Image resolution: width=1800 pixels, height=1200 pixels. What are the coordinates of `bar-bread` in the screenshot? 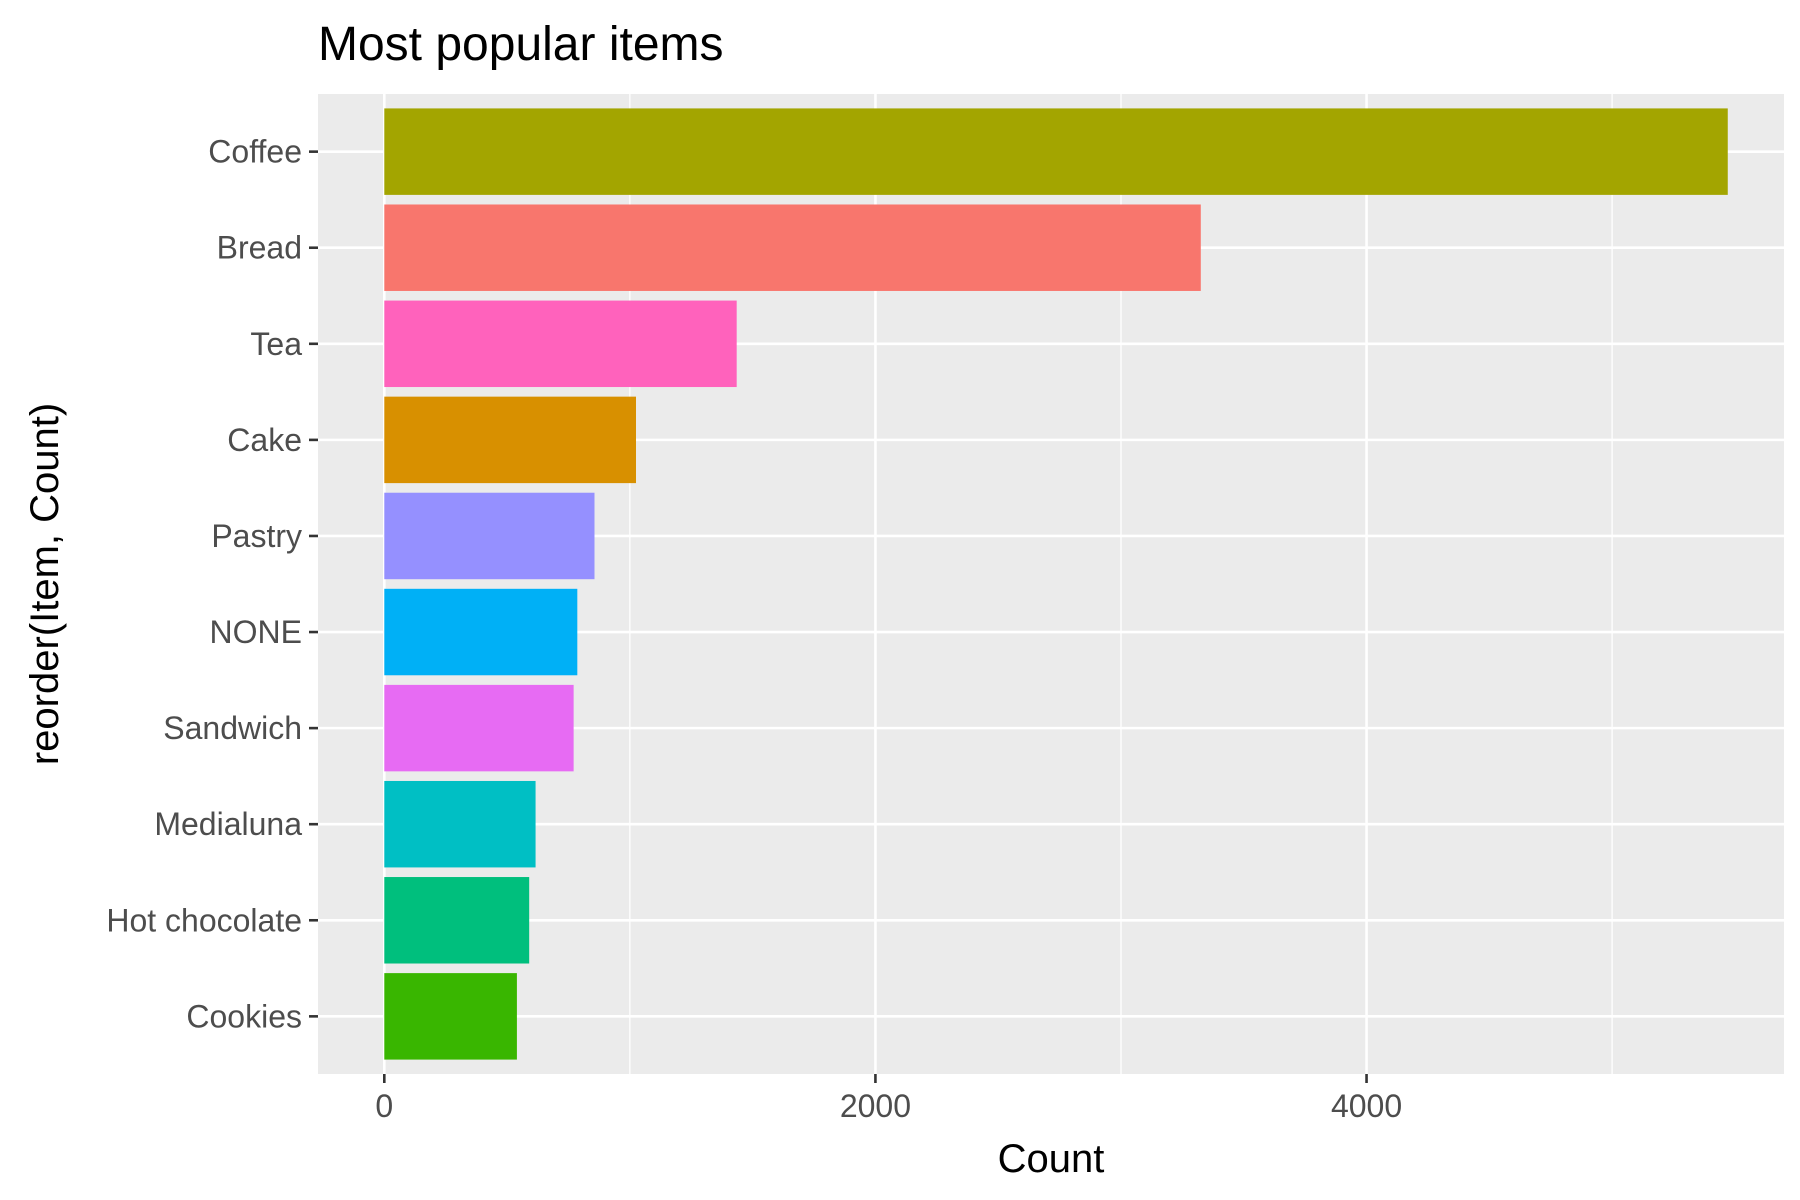 It's located at (792, 247).